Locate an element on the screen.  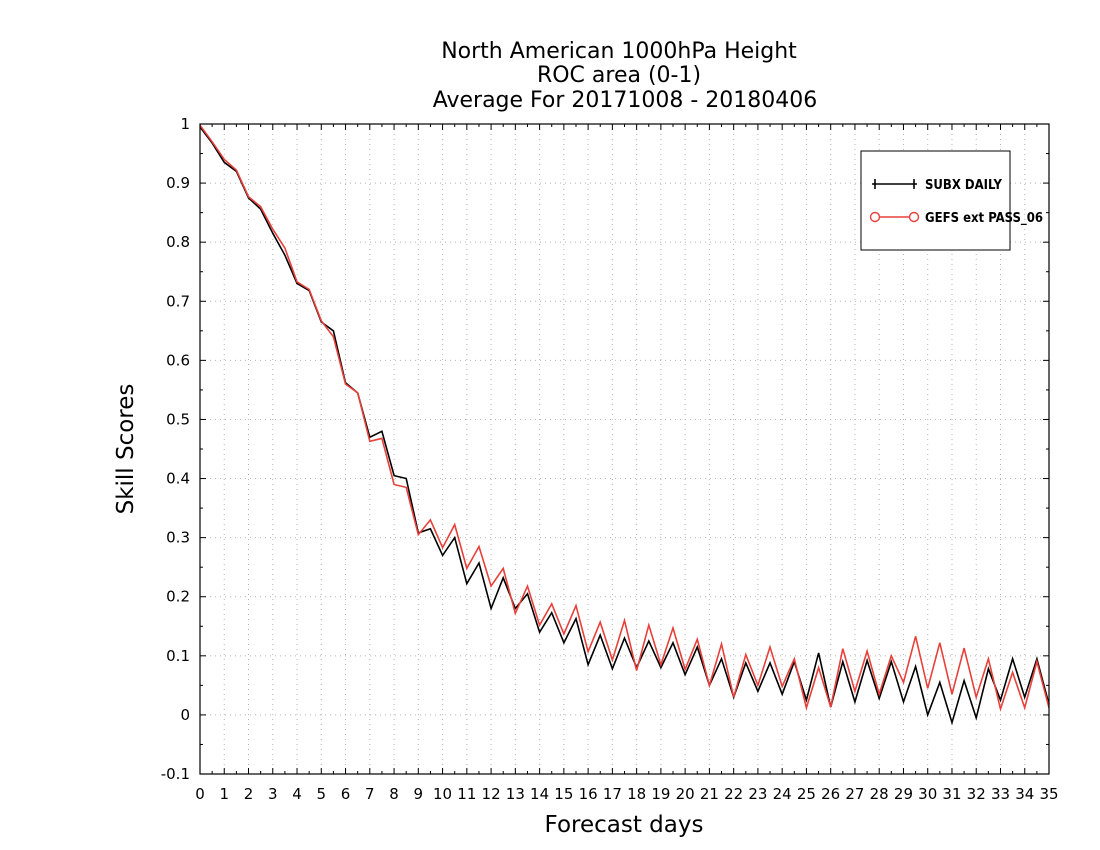
y-tick-label: 0.9 is located at coordinates (178, 183).